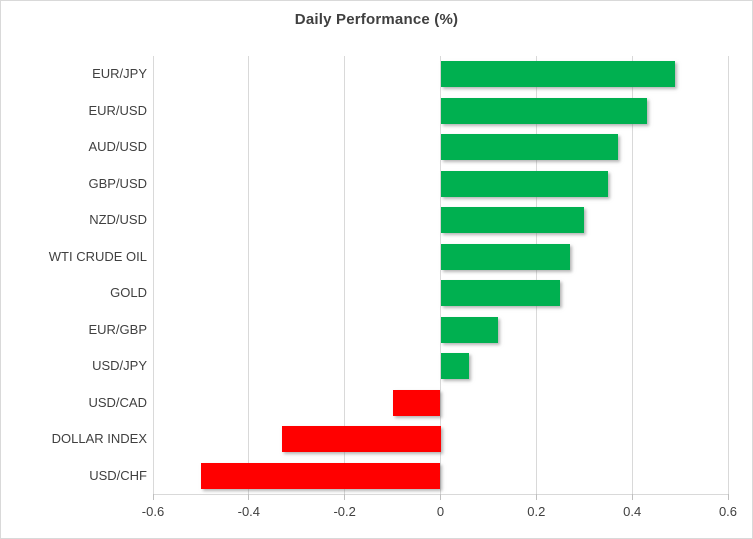  I want to click on x-axis-tick-label: -0.2, so click(344, 511).